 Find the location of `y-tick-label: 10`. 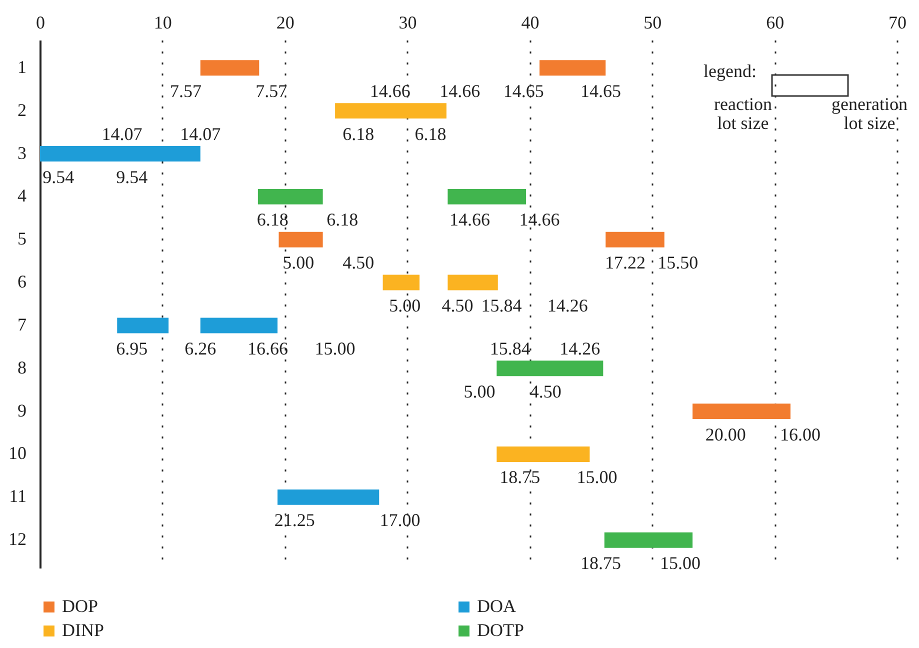

y-tick-label: 10 is located at coordinates (17, 453).